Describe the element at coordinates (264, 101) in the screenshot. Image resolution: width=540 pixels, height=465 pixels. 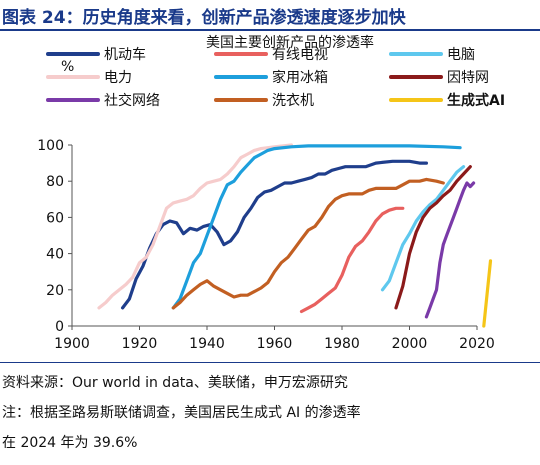
I see `legend-item-7: 洗衣机` at that location.